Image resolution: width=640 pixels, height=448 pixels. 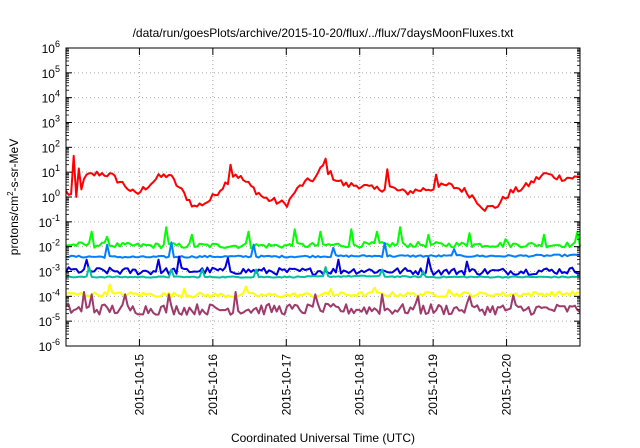 What do you see at coordinates (507, 385) in the screenshot?
I see `x-tick-label: 2015-10-20` at bounding box center [507, 385].